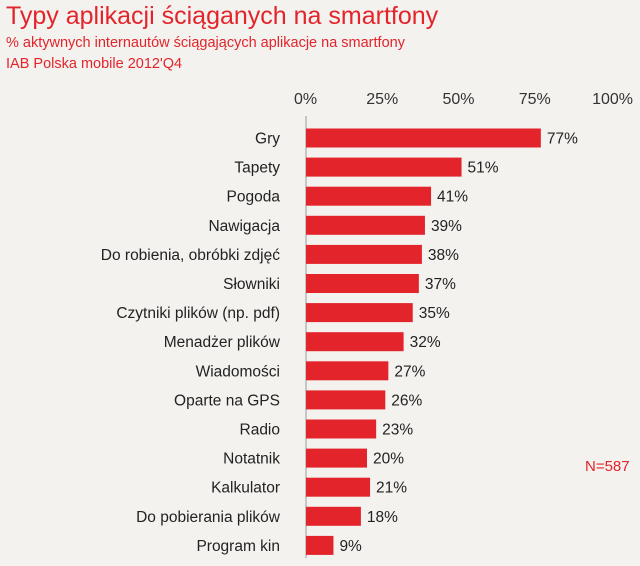 The height and width of the screenshot is (566, 640). Describe the element at coordinates (458, 99) in the screenshot. I see `x-tick-label: 50%` at that location.